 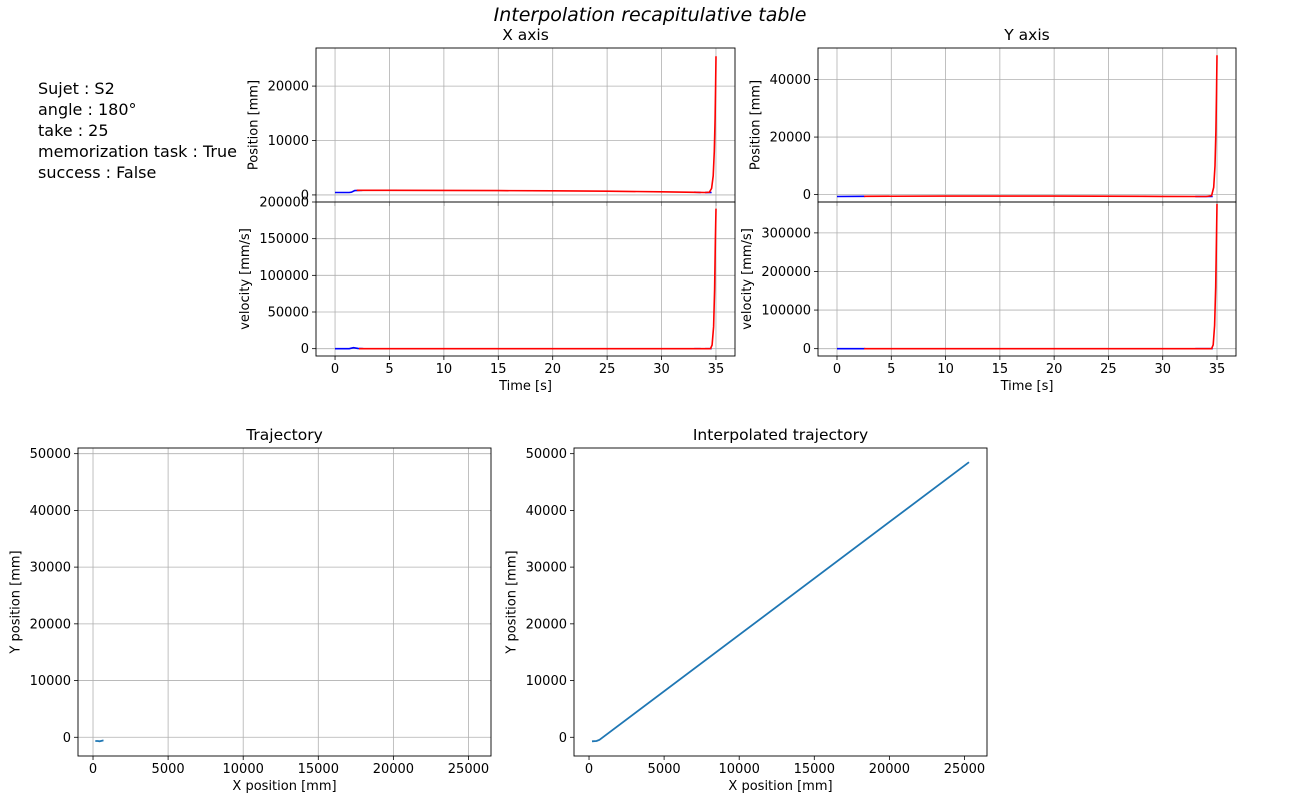 What do you see at coordinates (786, 233) in the screenshot?
I see `y-tick-label: 300000` at bounding box center [786, 233].